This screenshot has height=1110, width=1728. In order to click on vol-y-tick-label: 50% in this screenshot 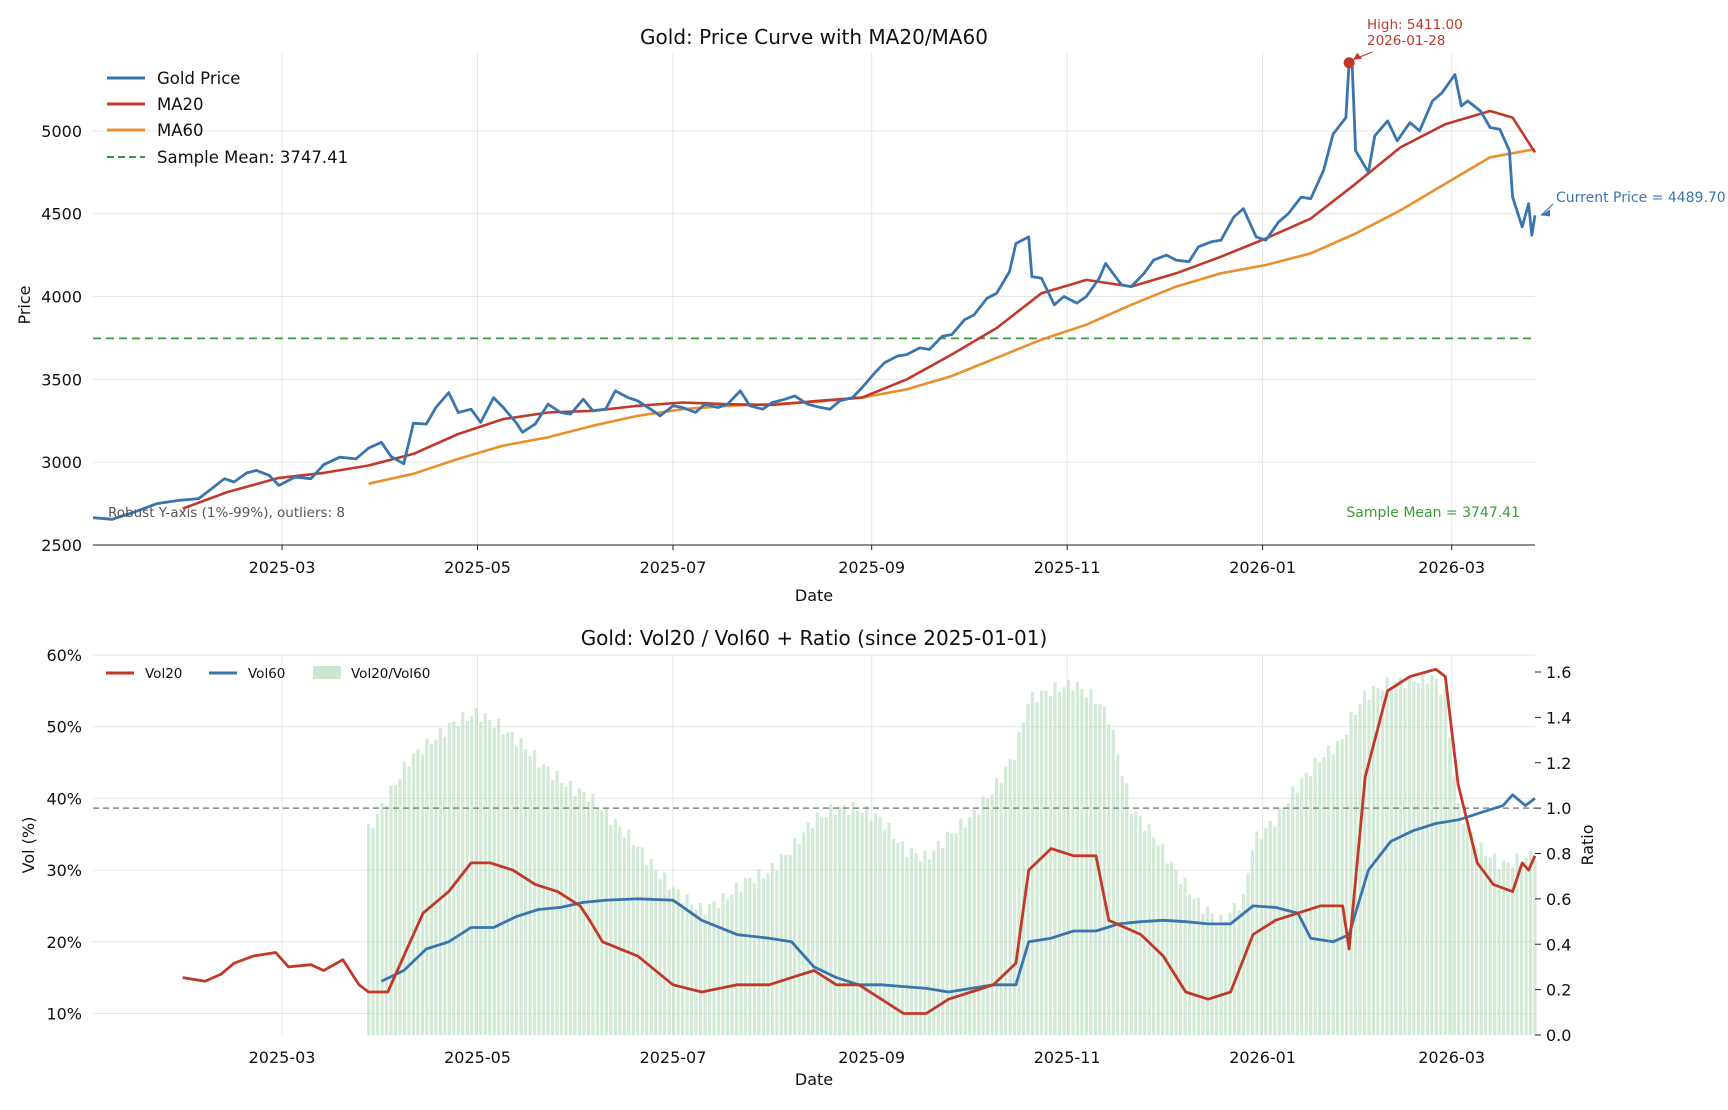, I will do `click(64, 727)`.